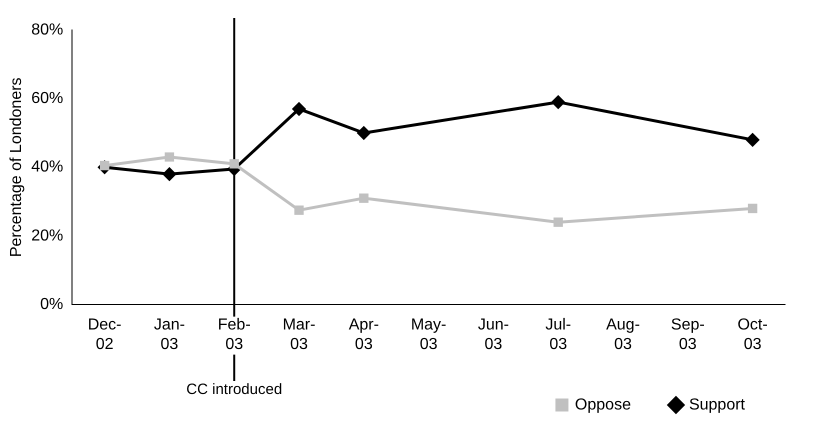 This screenshot has width=815, height=429. What do you see at coordinates (623, 334) in the screenshot?
I see `x-tick-label: Aug-03` at bounding box center [623, 334].